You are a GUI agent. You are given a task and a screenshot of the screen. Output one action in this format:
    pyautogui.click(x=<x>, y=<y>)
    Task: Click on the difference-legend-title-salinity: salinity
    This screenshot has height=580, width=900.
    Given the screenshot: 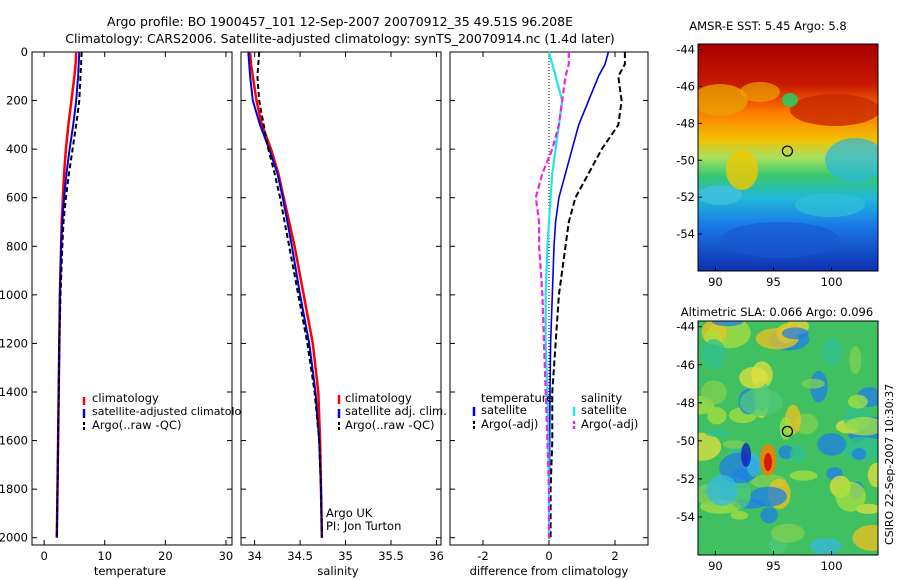 What is the action you would take?
    pyautogui.click(x=601, y=398)
    